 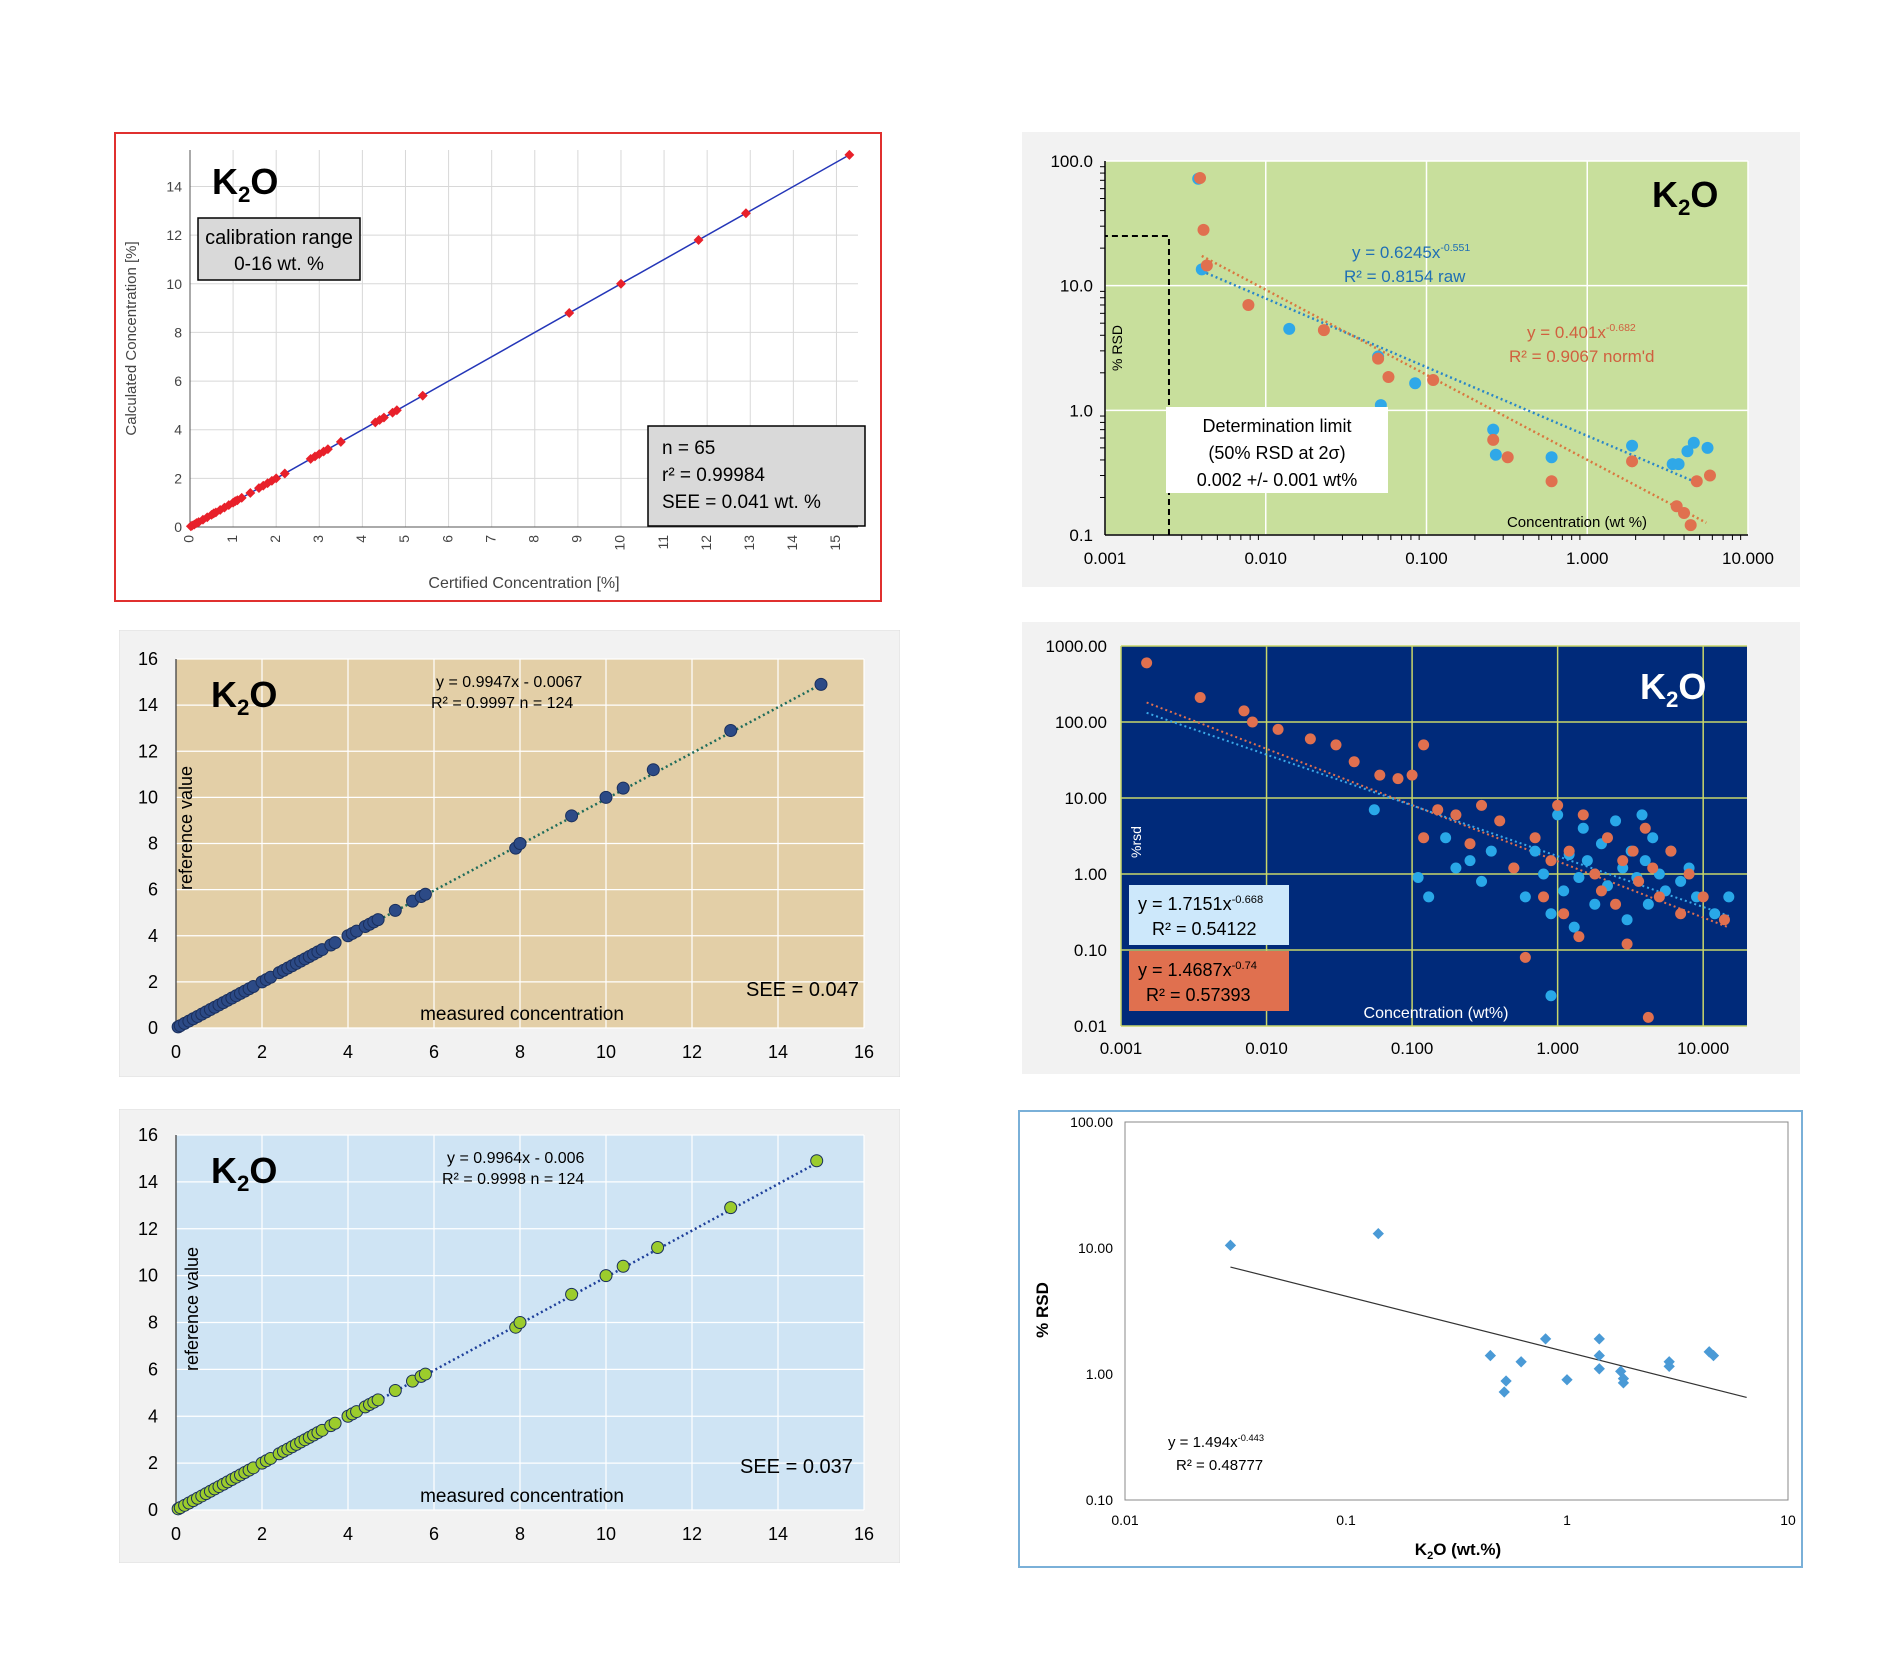 What do you see at coordinates (148, 1135) in the screenshot?
I see `y-tick-label: 16` at bounding box center [148, 1135].